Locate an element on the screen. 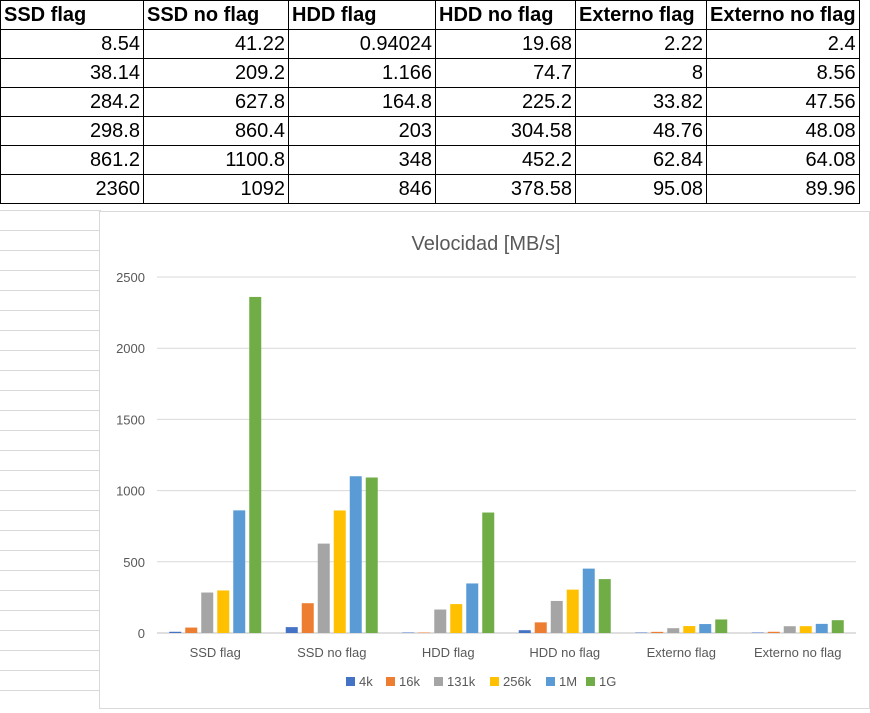  x-tick-label: SSD no flag is located at coordinates (331, 652).